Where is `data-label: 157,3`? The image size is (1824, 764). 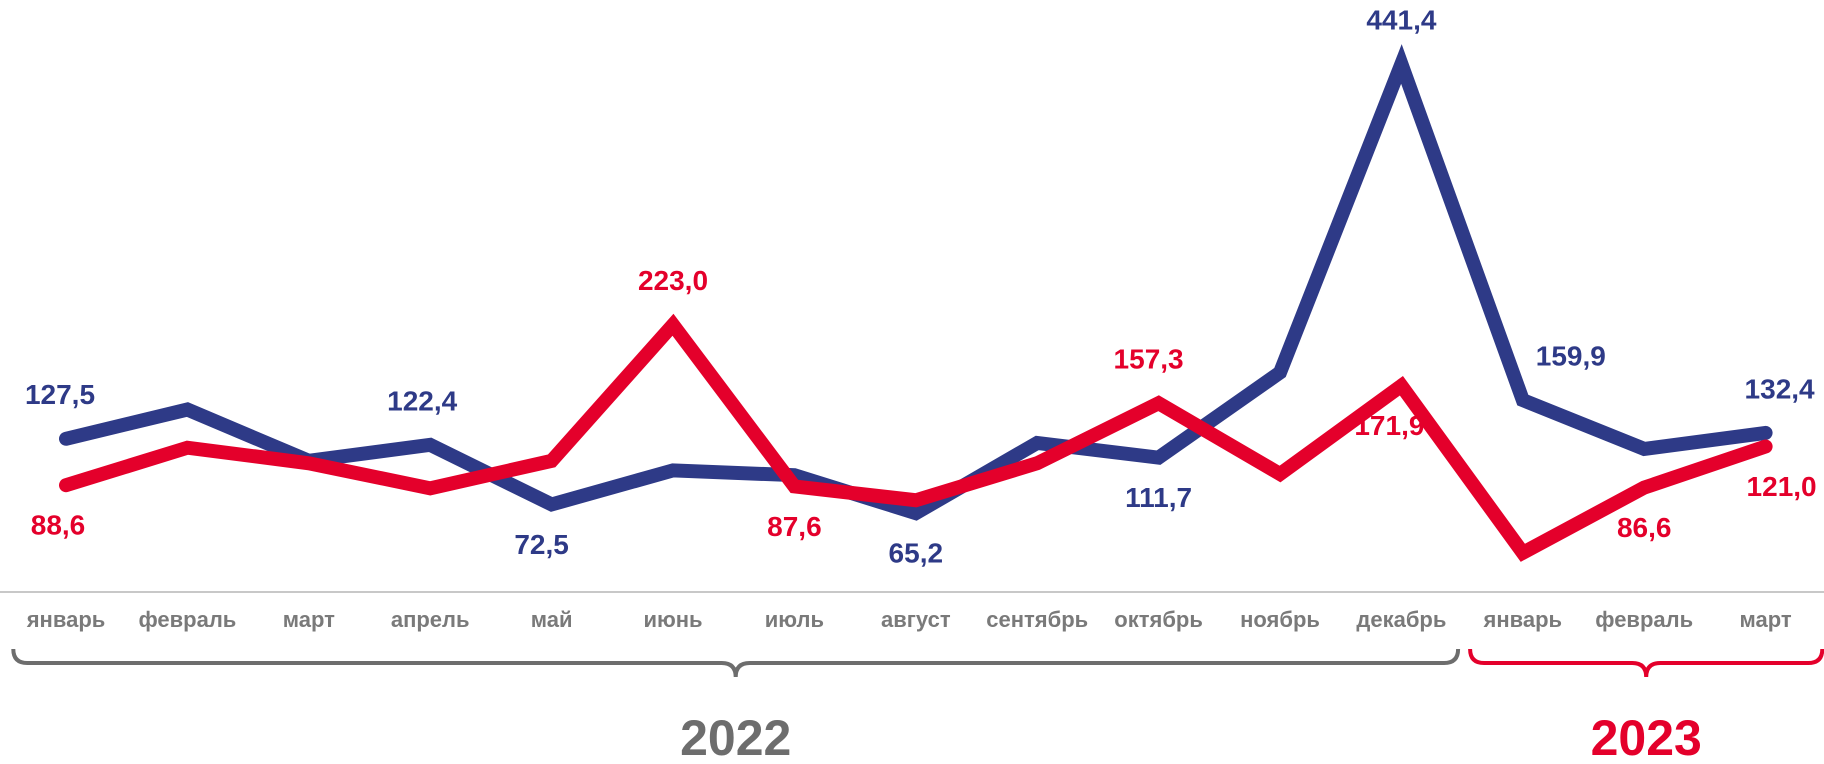
data-label: 157,3 is located at coordinates (1149, 359).